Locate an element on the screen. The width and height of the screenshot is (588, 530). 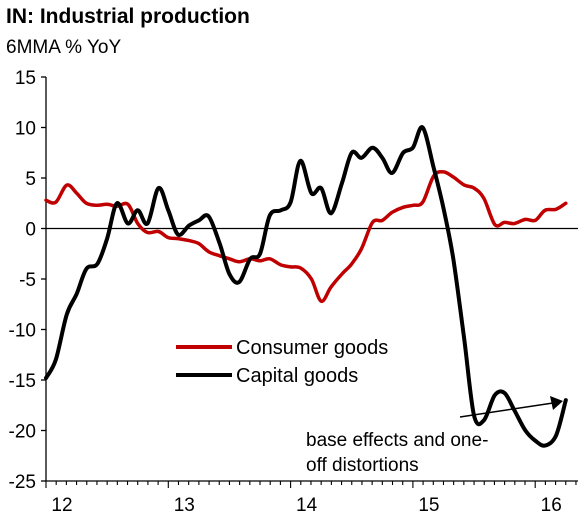
x-tick-label: 14 is located at coordinates (307, 505).